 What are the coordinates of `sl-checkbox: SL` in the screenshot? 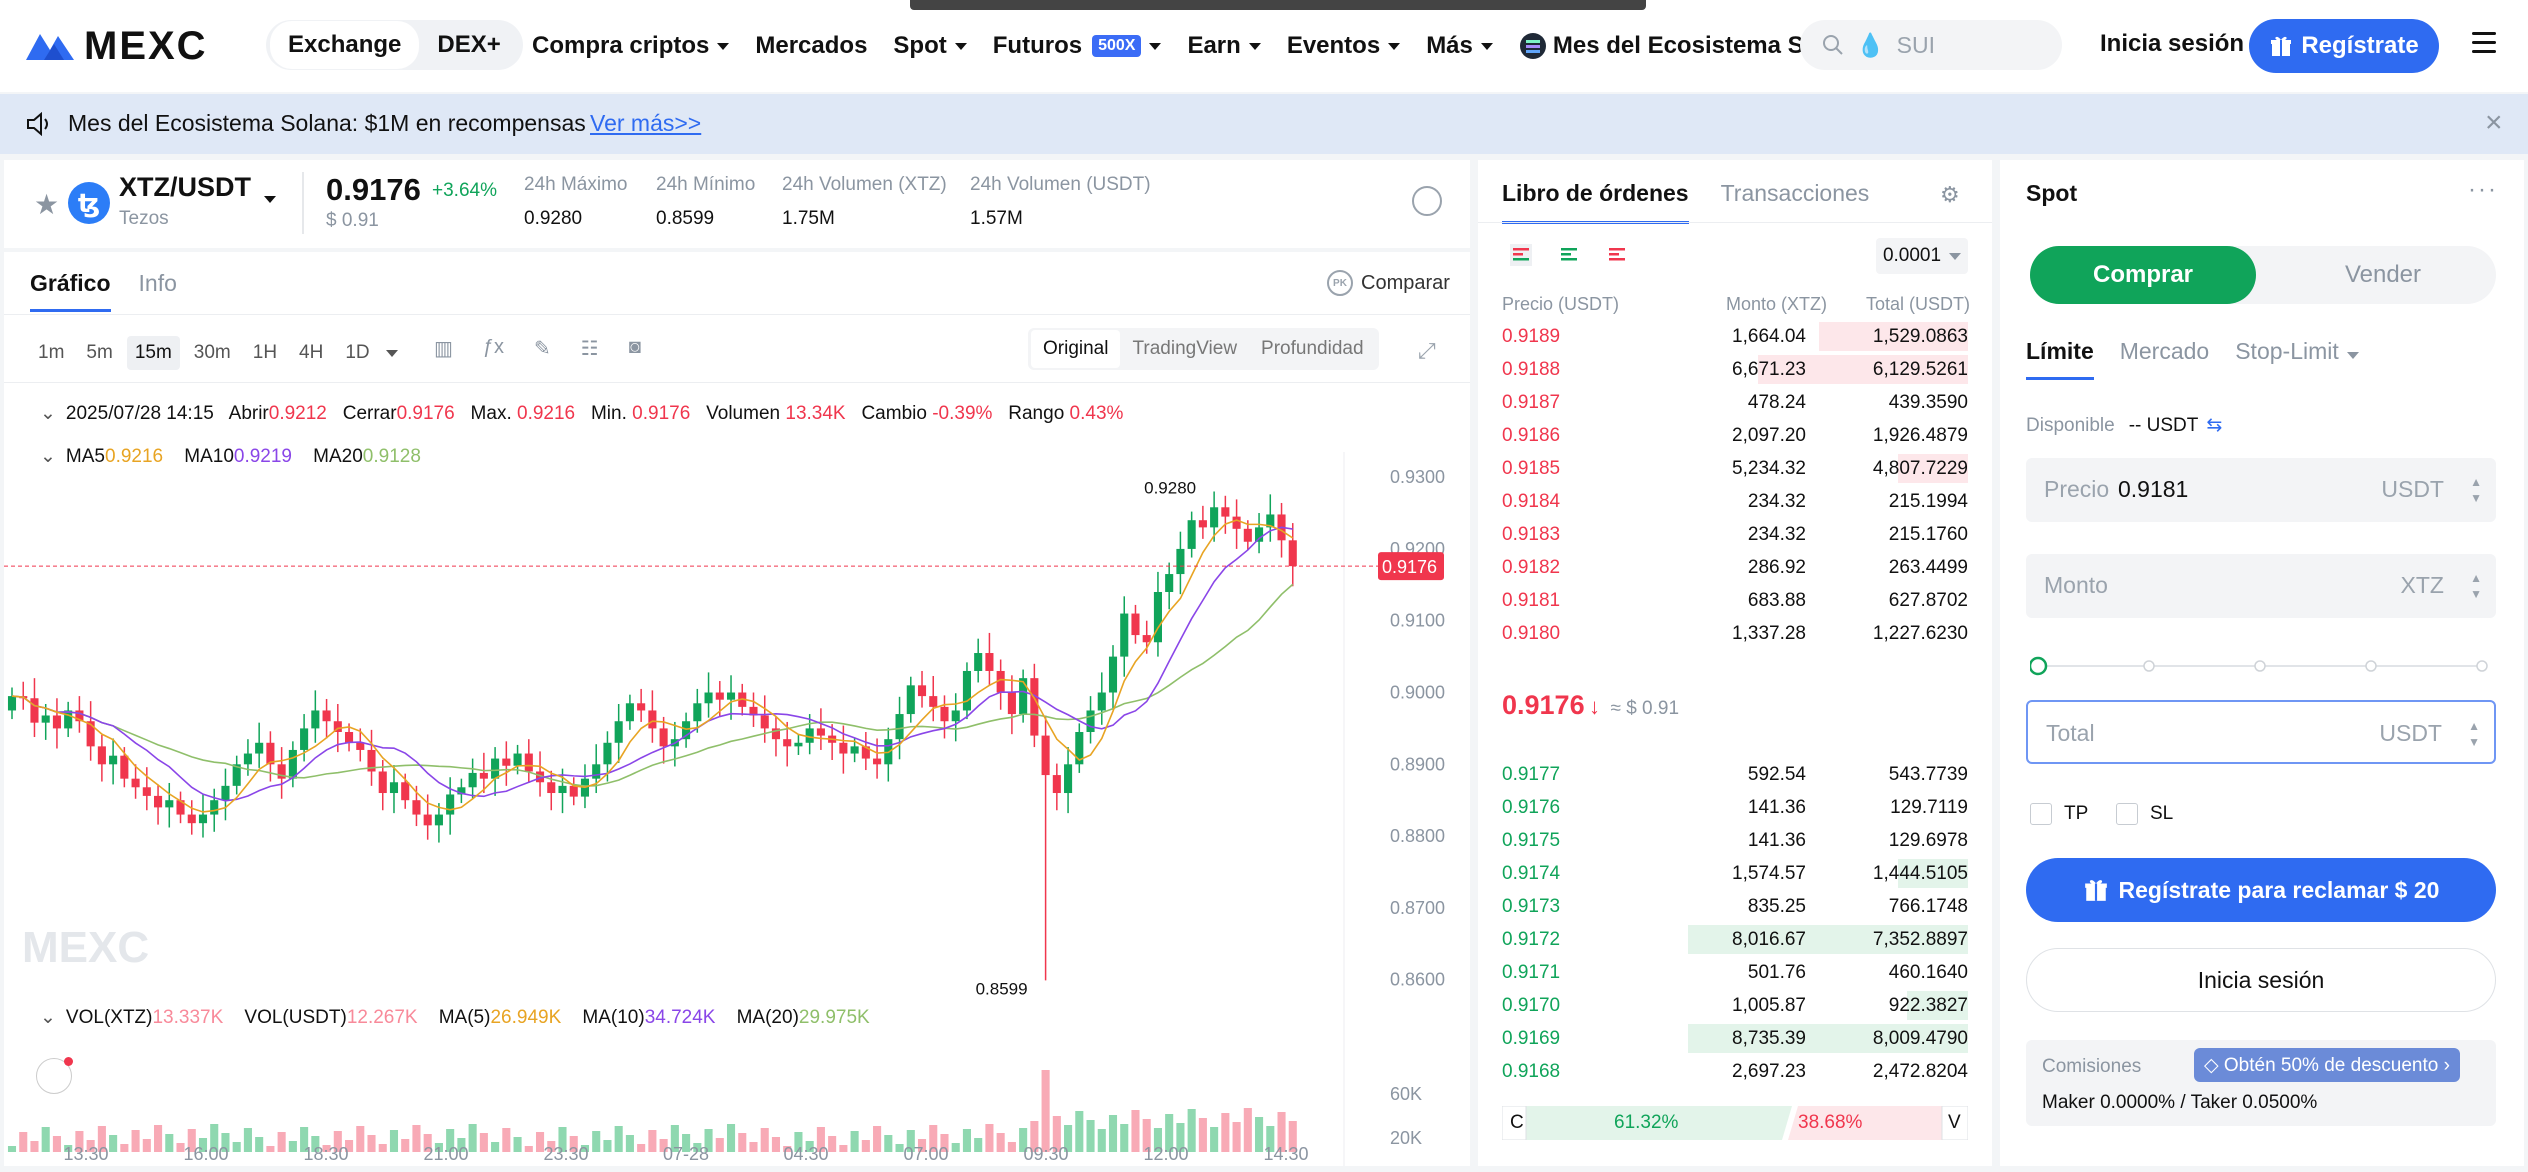 It's located at (2144, 814).